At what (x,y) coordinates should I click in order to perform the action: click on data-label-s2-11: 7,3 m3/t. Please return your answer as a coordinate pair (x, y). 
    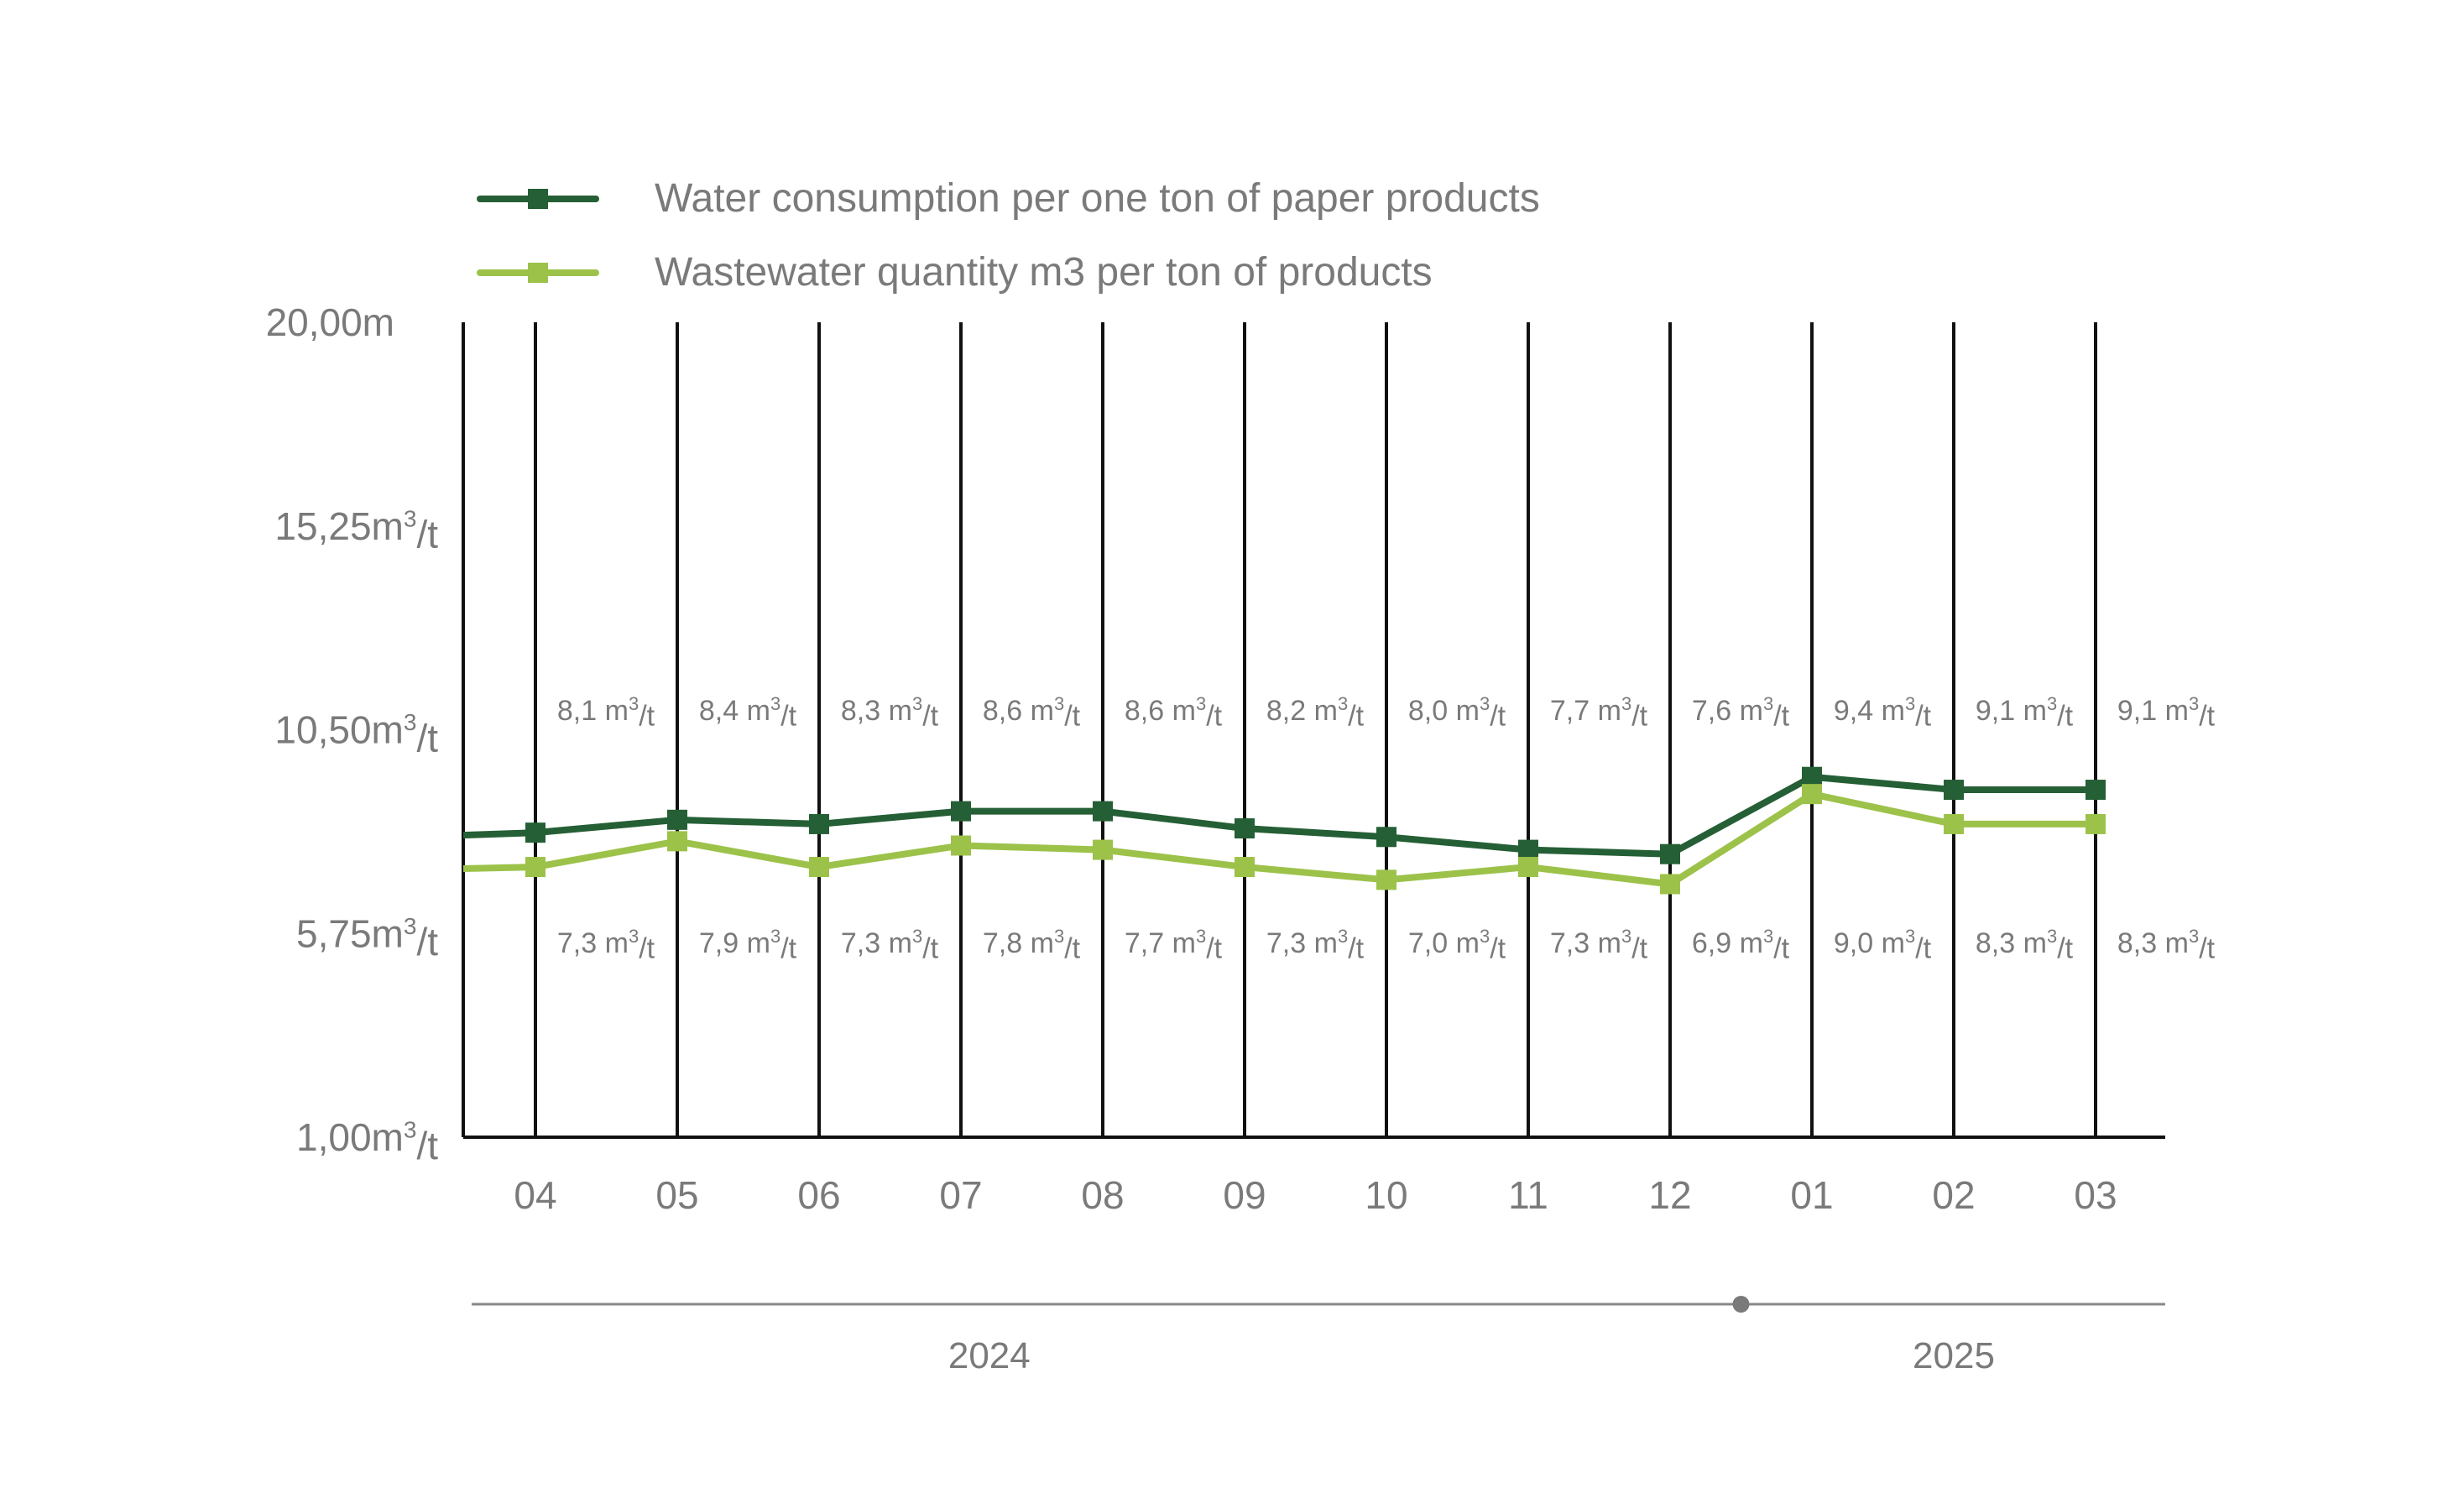
    Looking at the image, I should click on (1599, 945).